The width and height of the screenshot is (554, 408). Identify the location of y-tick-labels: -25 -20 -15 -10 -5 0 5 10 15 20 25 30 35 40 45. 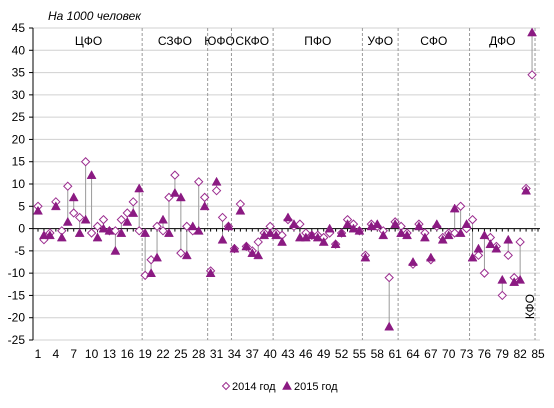
(17, 184).